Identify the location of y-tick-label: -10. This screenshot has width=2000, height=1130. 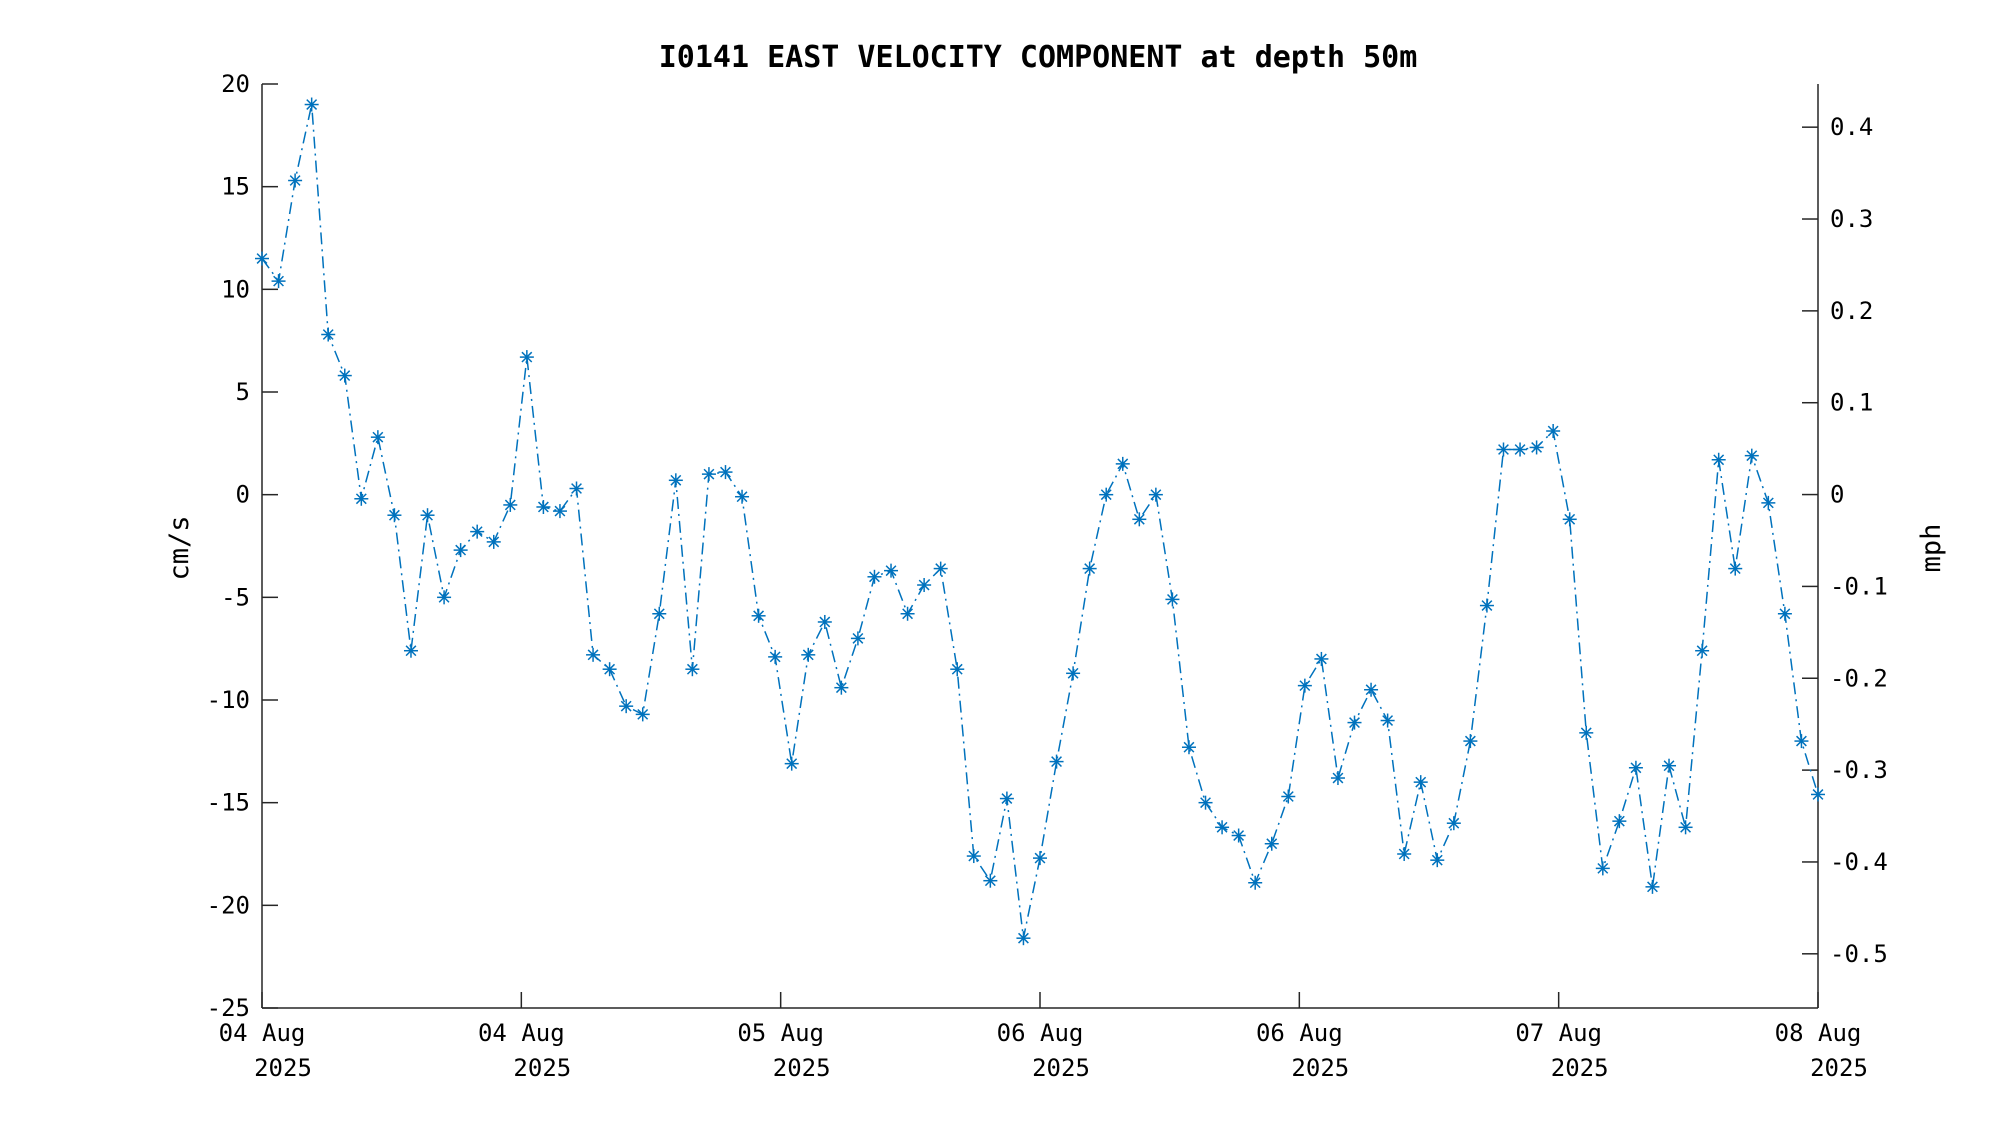
(228, 700).